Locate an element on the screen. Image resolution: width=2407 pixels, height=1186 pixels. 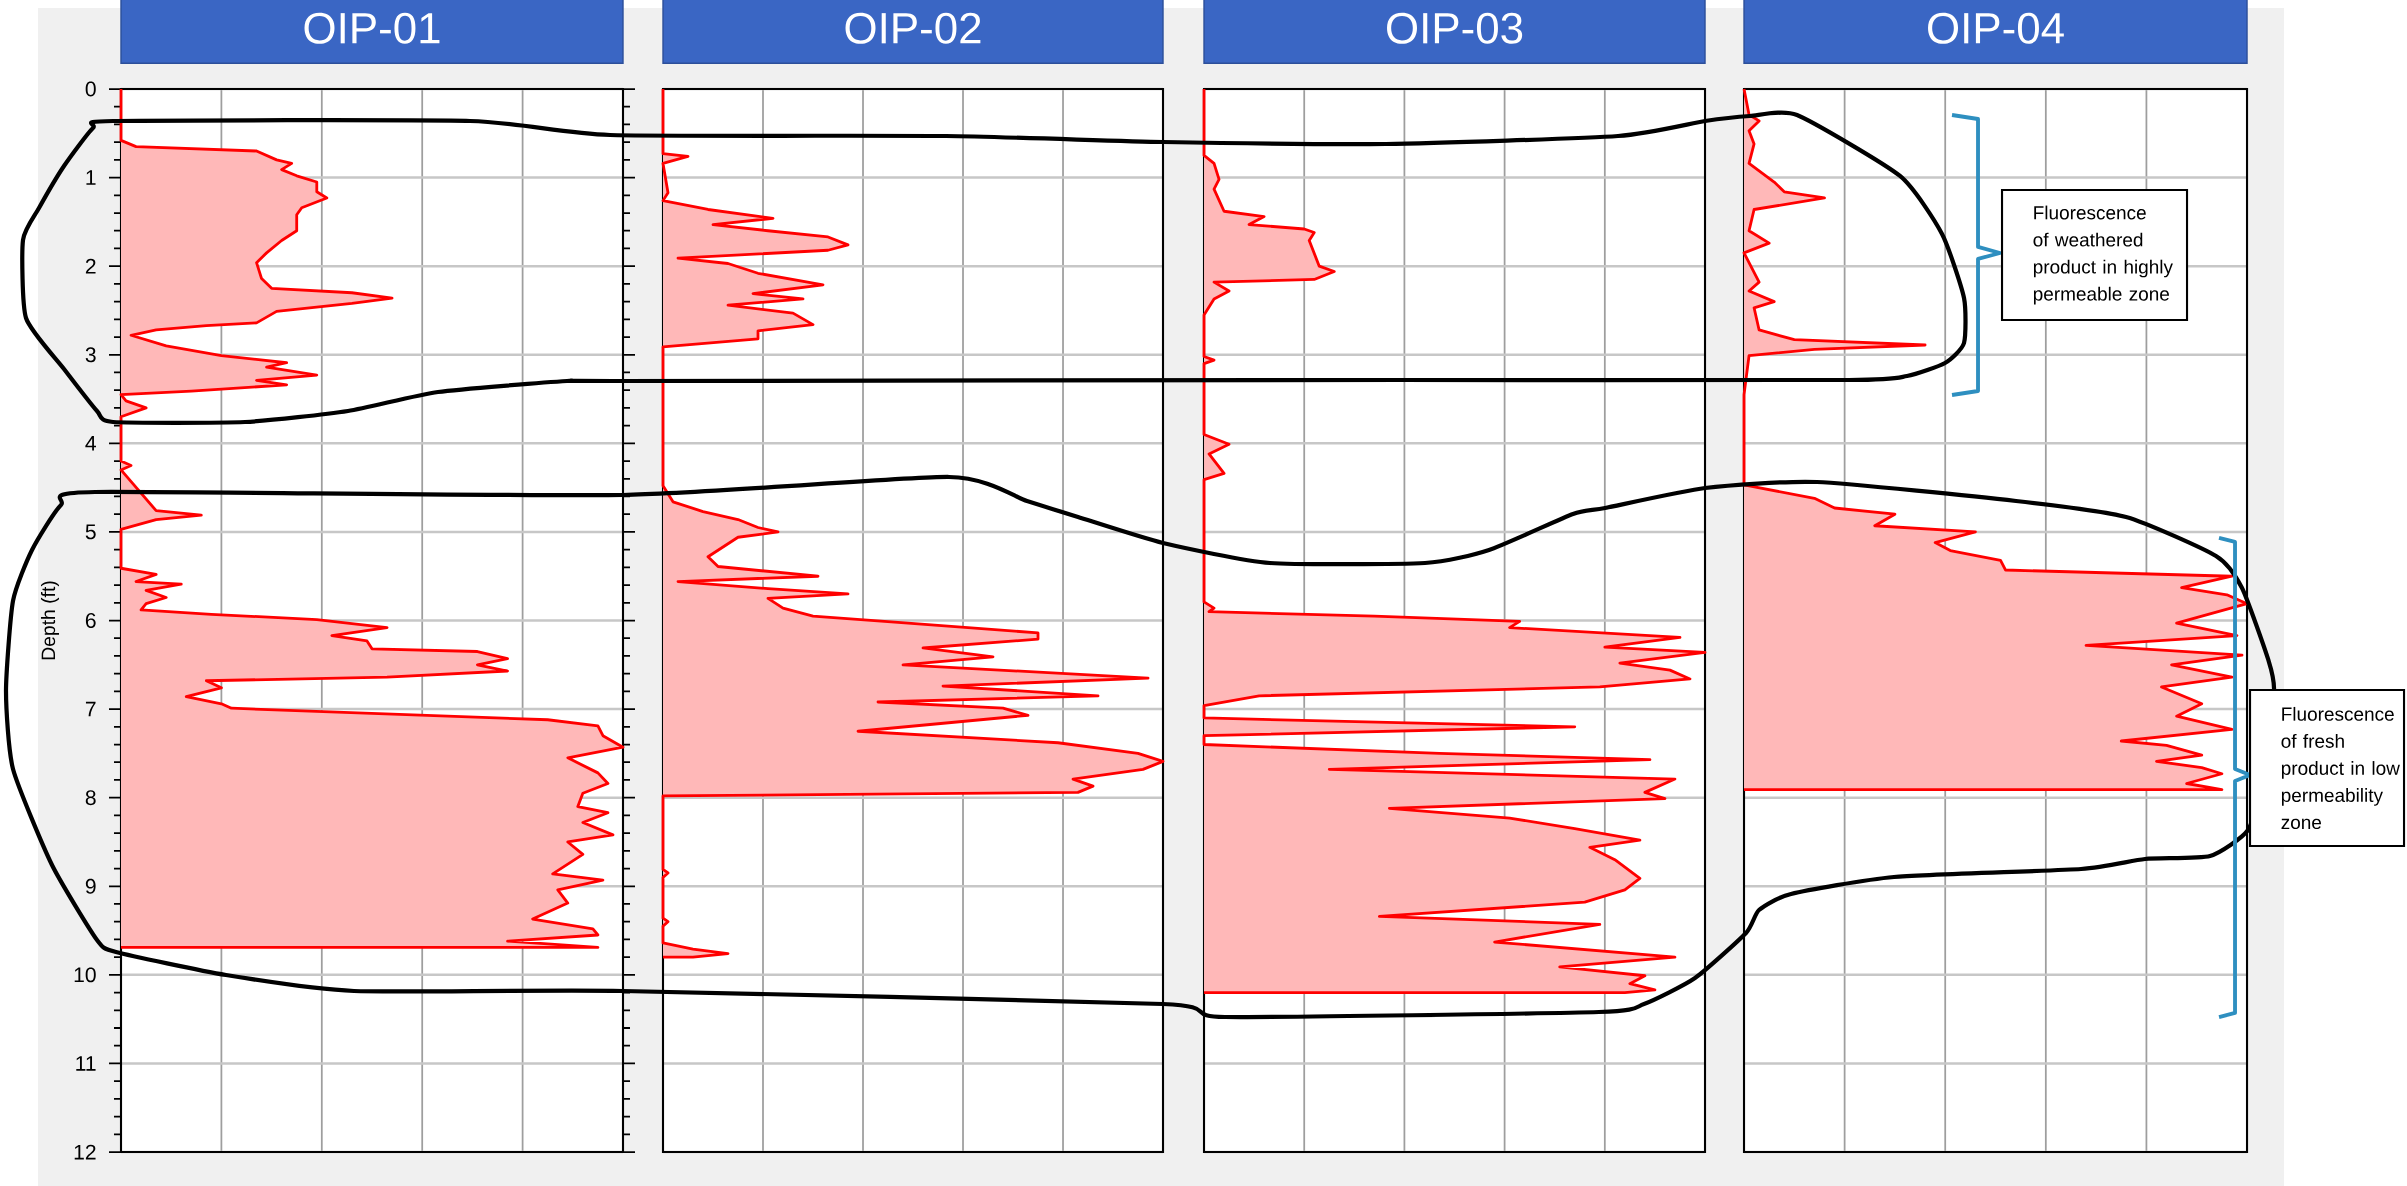
chart-title: OIP-02 is located at coordinates (913, 28).